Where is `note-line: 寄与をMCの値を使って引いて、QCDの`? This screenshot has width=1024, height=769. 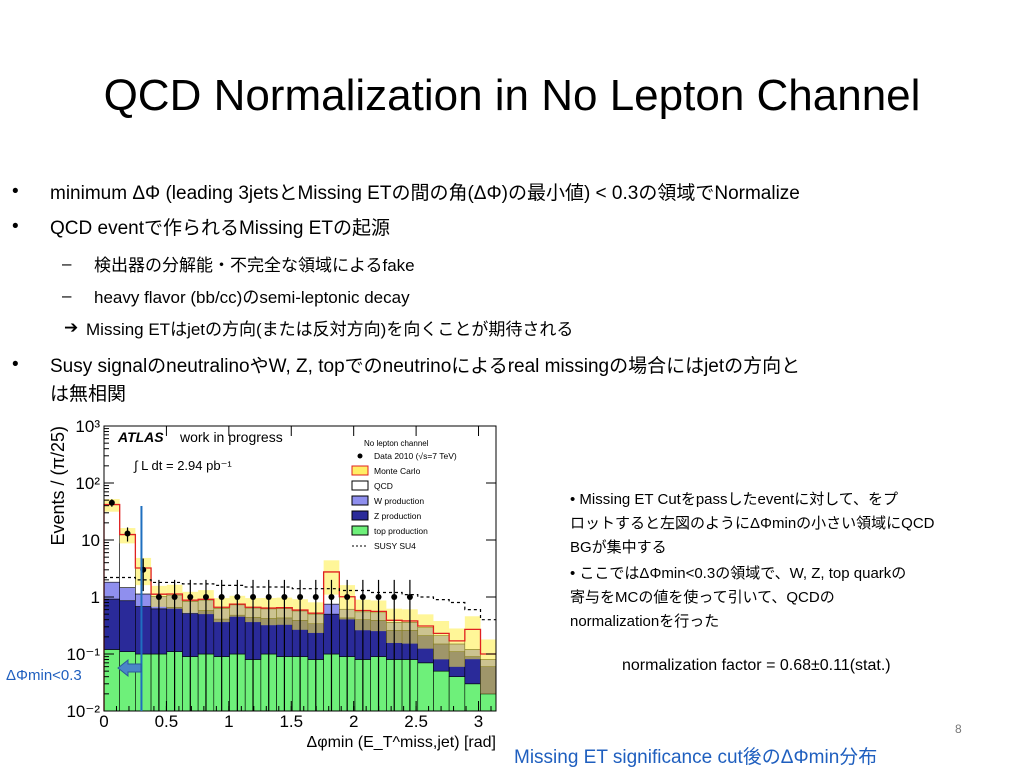
note-line: 寄与をMCの値を使って引いて、QCDの is located at coordinates (702, 597).